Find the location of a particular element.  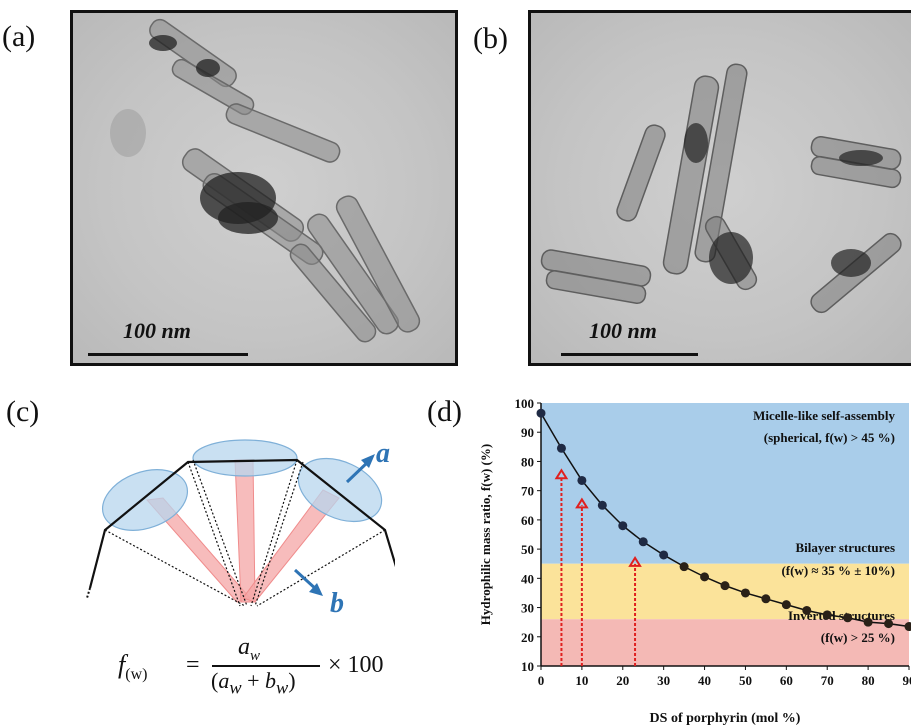

x-tick-label: 90 is located at coordinates (907, 680).